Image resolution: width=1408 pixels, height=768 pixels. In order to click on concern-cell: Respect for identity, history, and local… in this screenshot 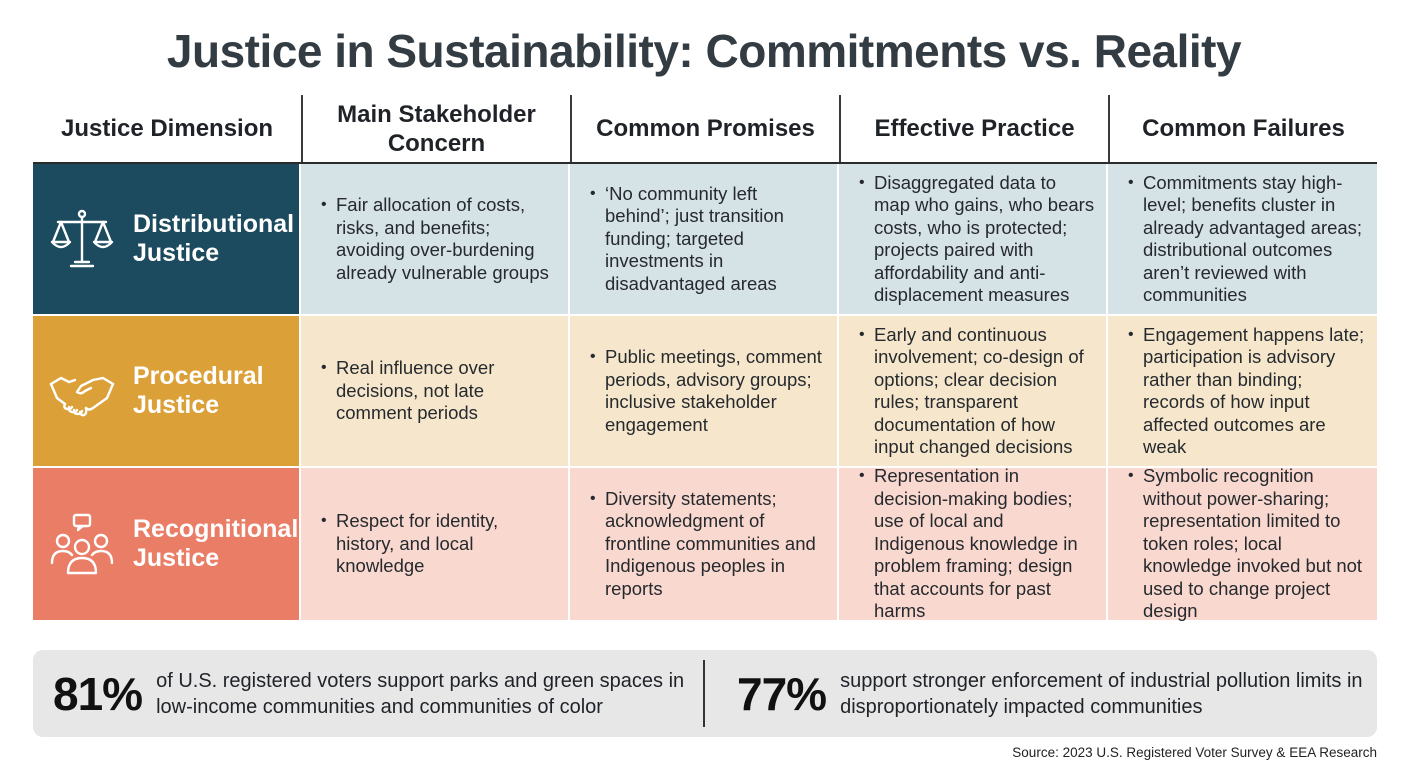, I will do `click(435, 544)`.